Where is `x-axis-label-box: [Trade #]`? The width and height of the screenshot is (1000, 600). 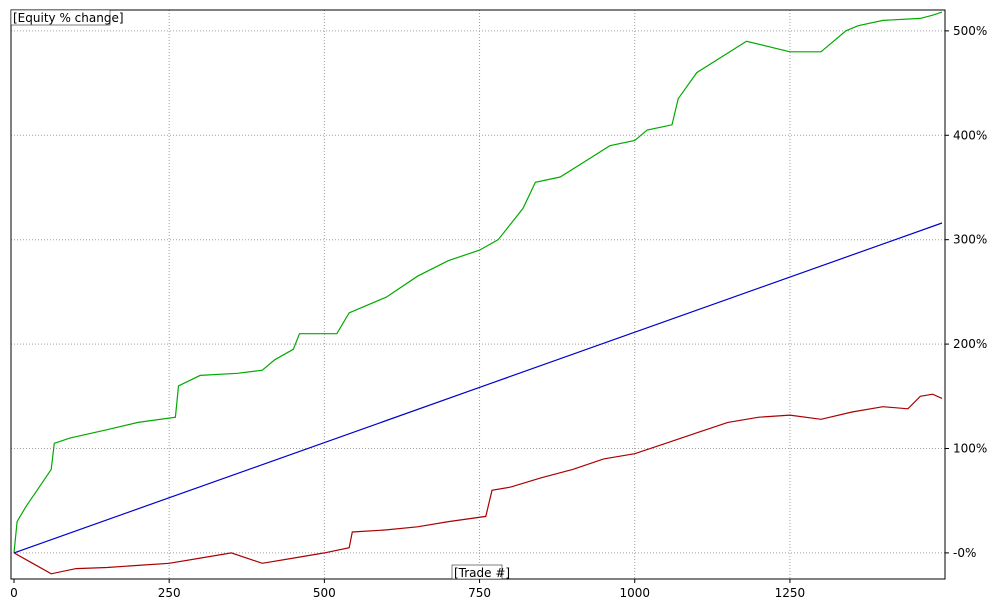 x-axis-label-box: [Trade #] is located at coordinates (480, 572).